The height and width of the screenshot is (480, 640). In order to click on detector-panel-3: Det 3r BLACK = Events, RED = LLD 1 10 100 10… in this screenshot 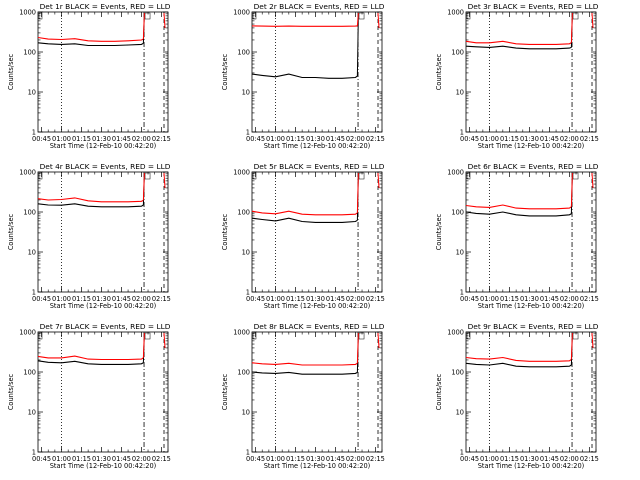, I will do `click(517, 76)`.